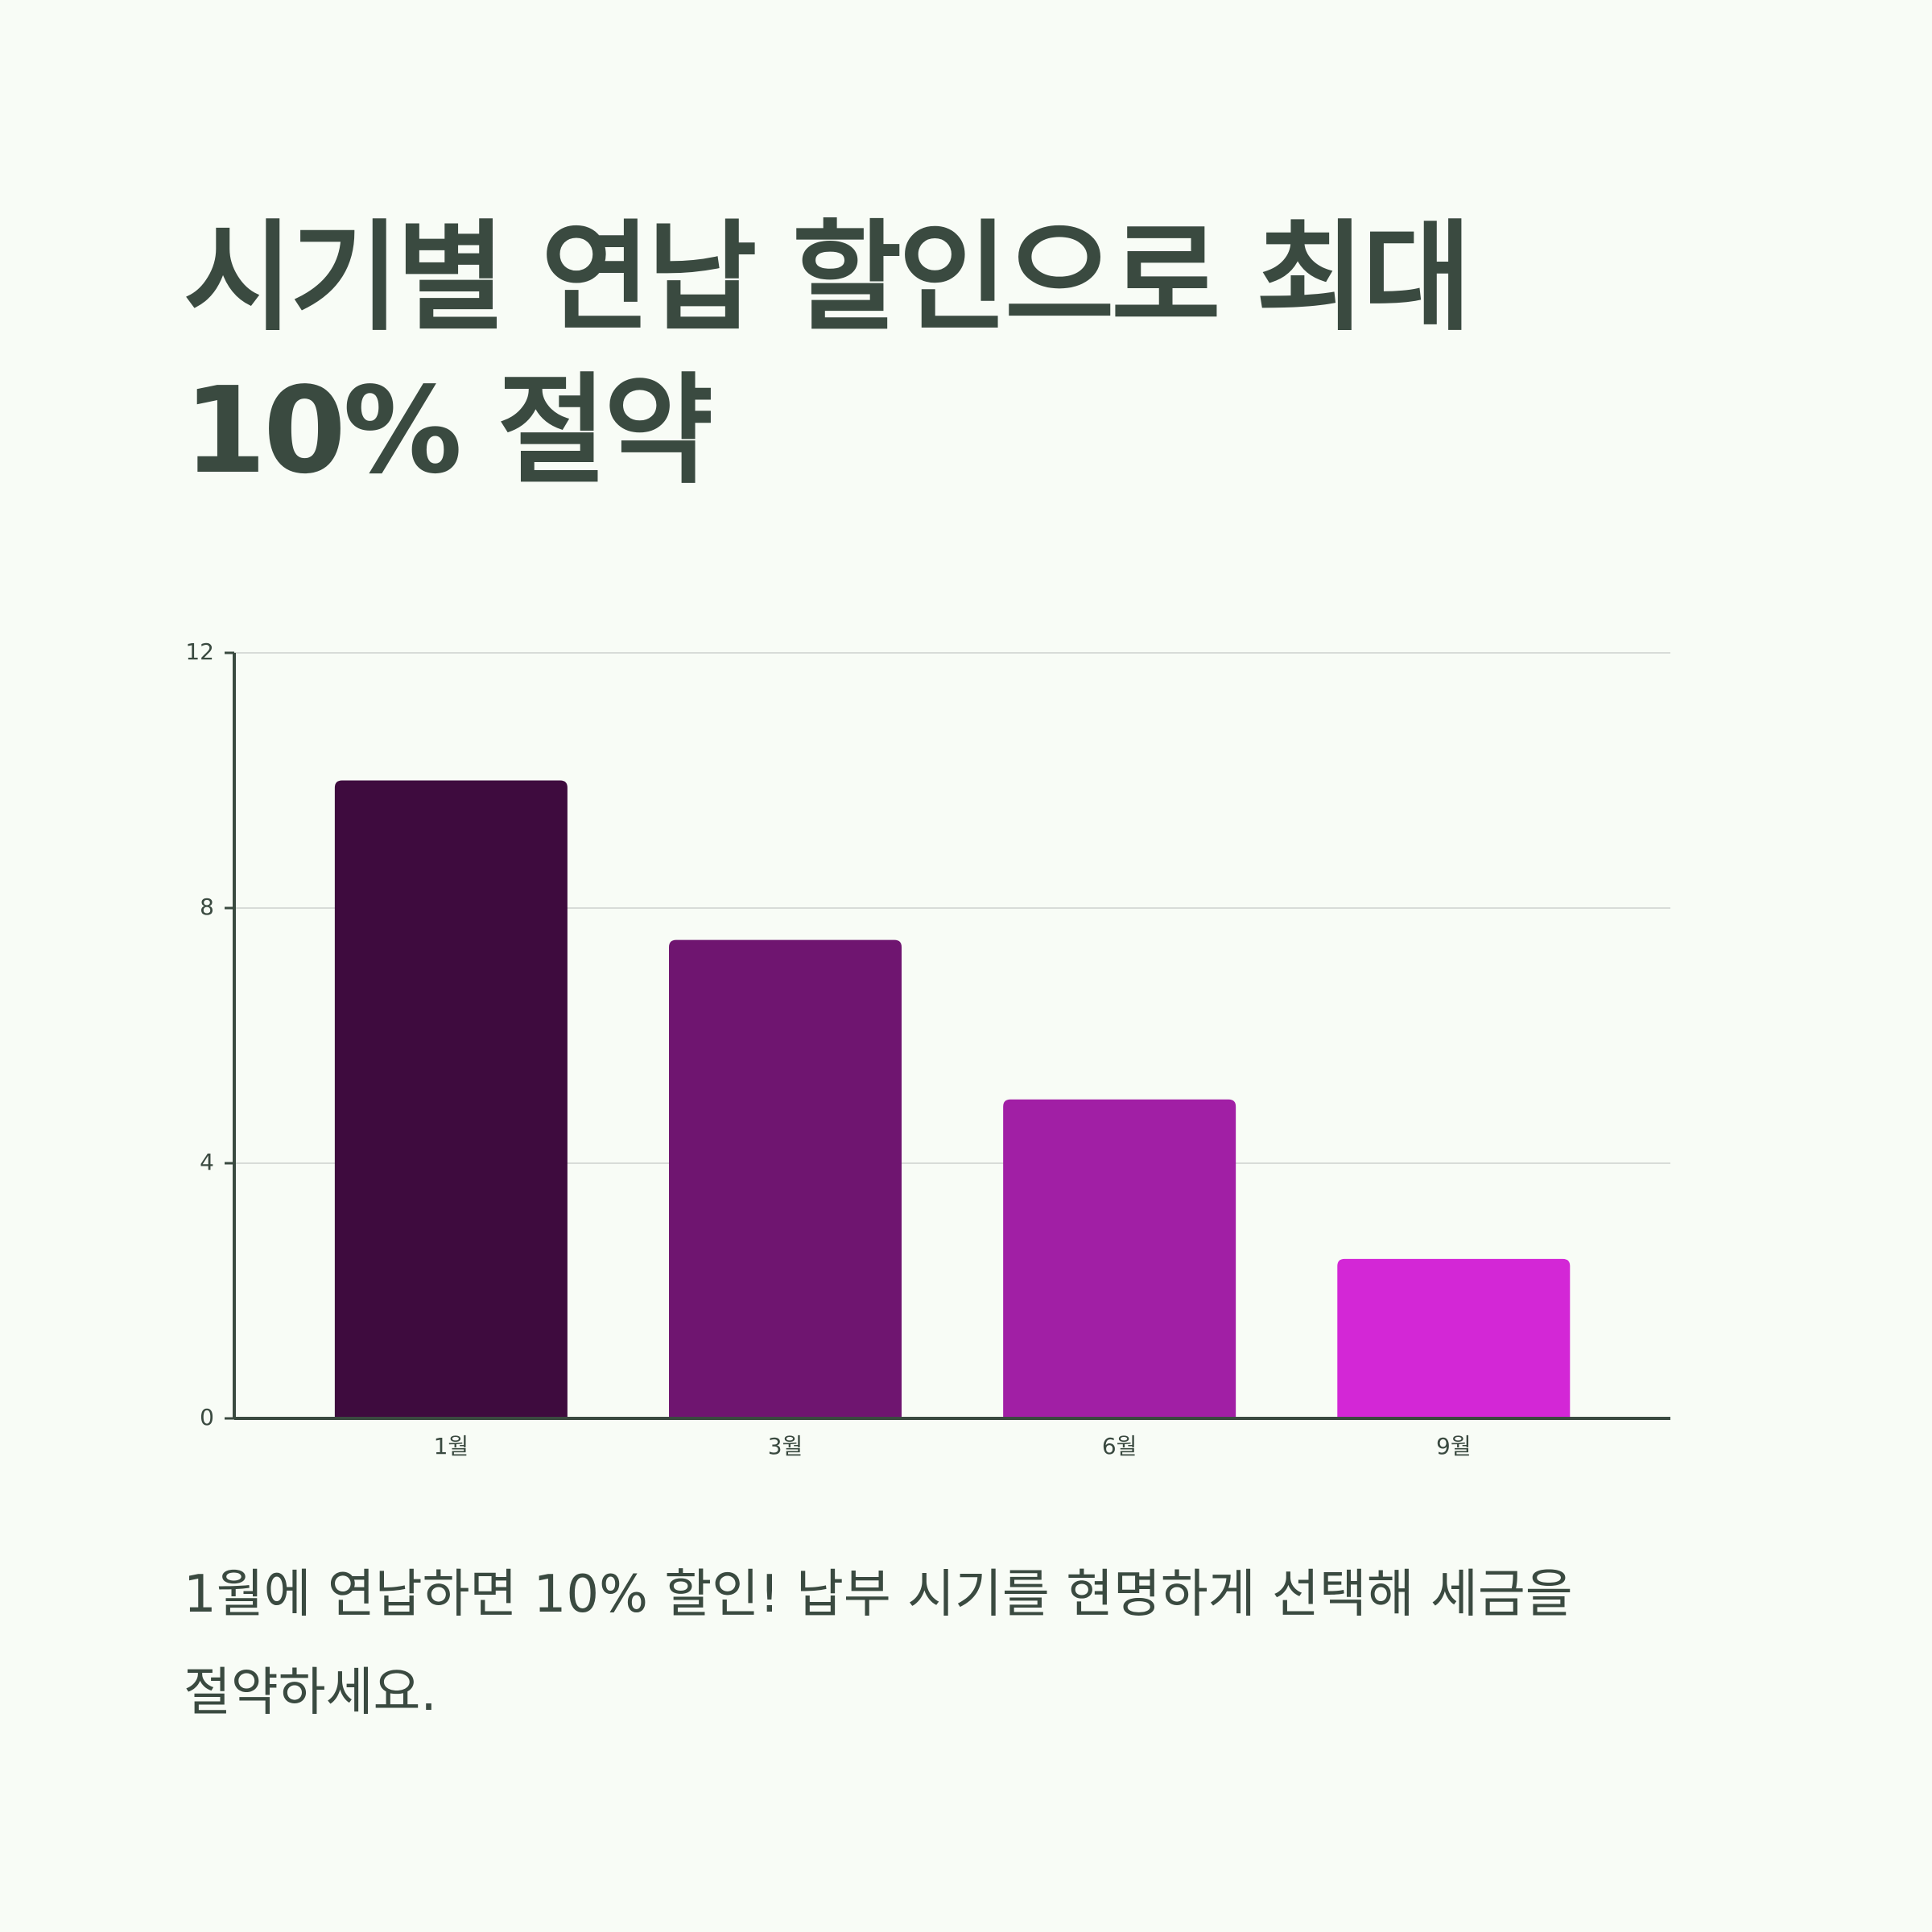 The width and height of the screenshot is (1932, 1932). What do you see at coordinates (207, 1162) in the screenshot?
I see `y-tick-label: 4` at bounding box center [207, 1162].